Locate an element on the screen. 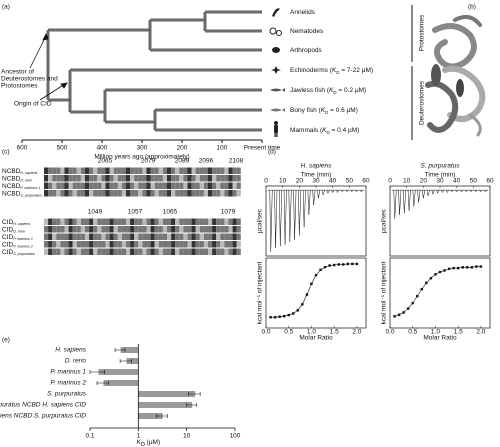 This screenshot has width=500, height=447. label-part: K is located at coordinates (139, 442).